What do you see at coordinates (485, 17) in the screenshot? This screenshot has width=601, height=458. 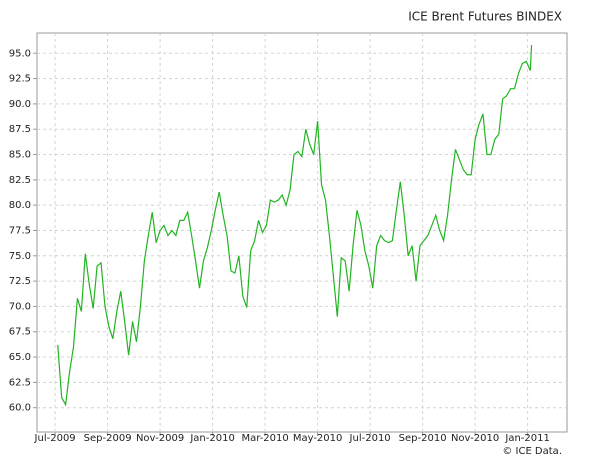 I see `chart-title: ICE Brent Futures BINDEX` at bounding box center [485, 17].